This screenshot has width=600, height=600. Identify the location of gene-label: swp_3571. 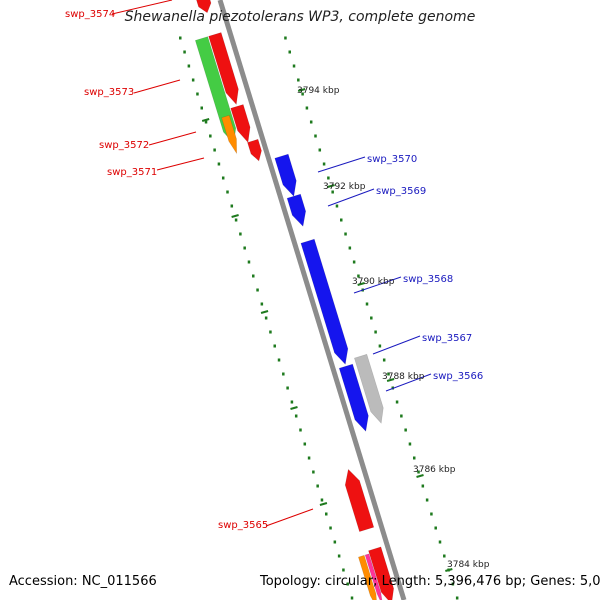
(132, 172).